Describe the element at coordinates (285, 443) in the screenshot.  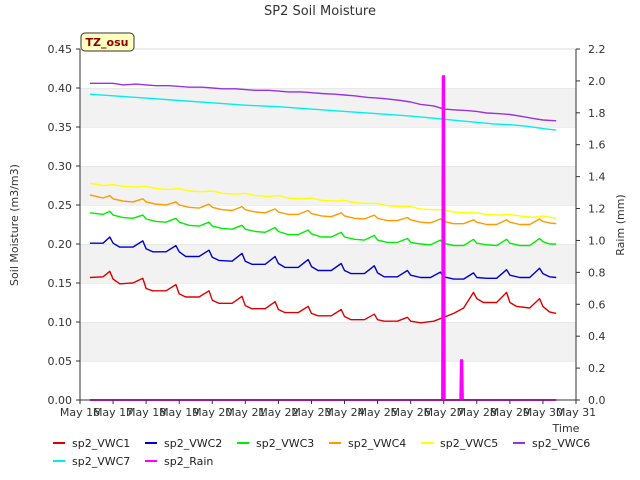
I see `legend-label-sp2_VWC3: sp2_VWC3` at that location.